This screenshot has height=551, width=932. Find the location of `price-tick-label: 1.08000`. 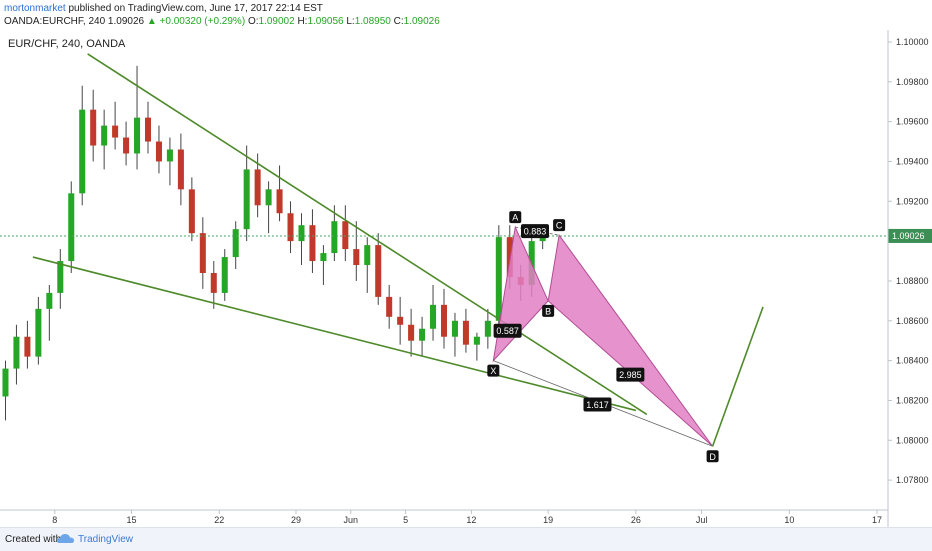

price-tick-label: 1.08000 is located at coordinates (912, 440).